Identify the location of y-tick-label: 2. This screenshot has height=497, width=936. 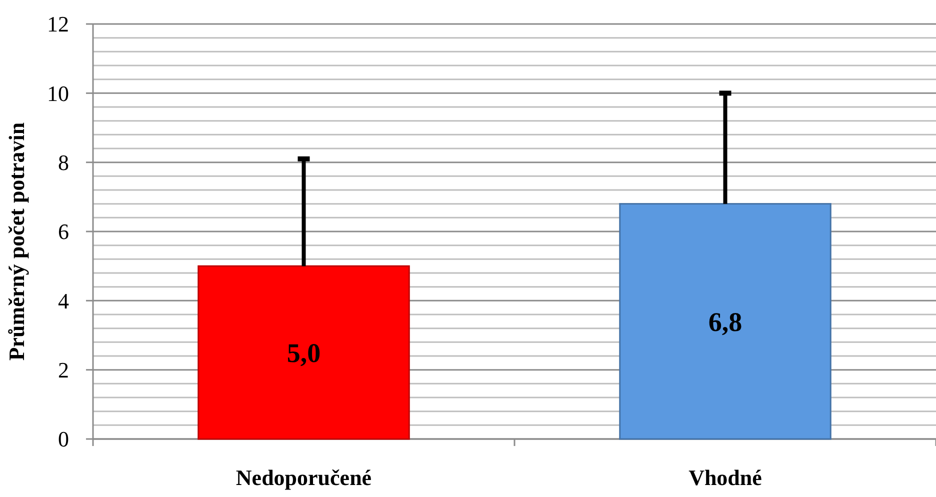
(63, 370).